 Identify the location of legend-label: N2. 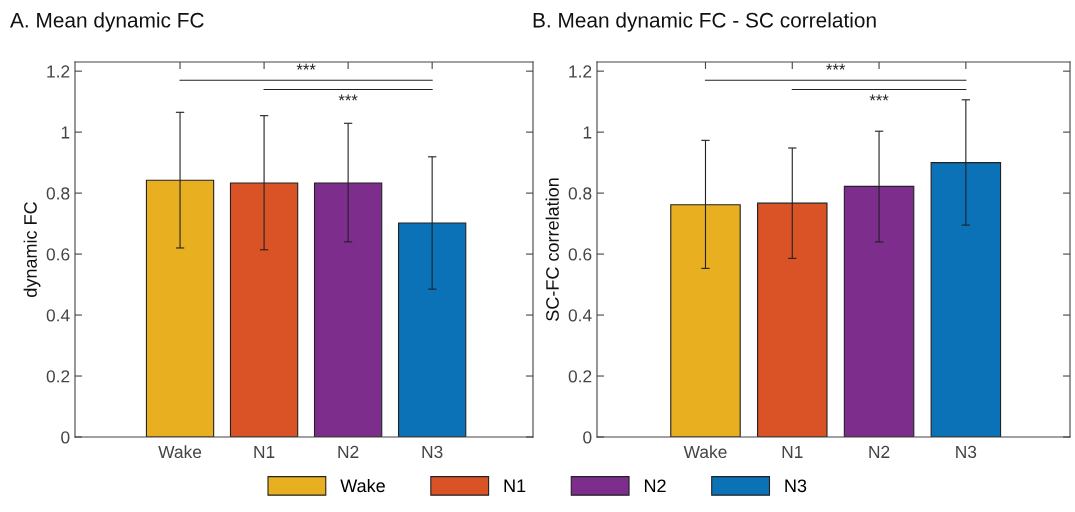
(655, 485).